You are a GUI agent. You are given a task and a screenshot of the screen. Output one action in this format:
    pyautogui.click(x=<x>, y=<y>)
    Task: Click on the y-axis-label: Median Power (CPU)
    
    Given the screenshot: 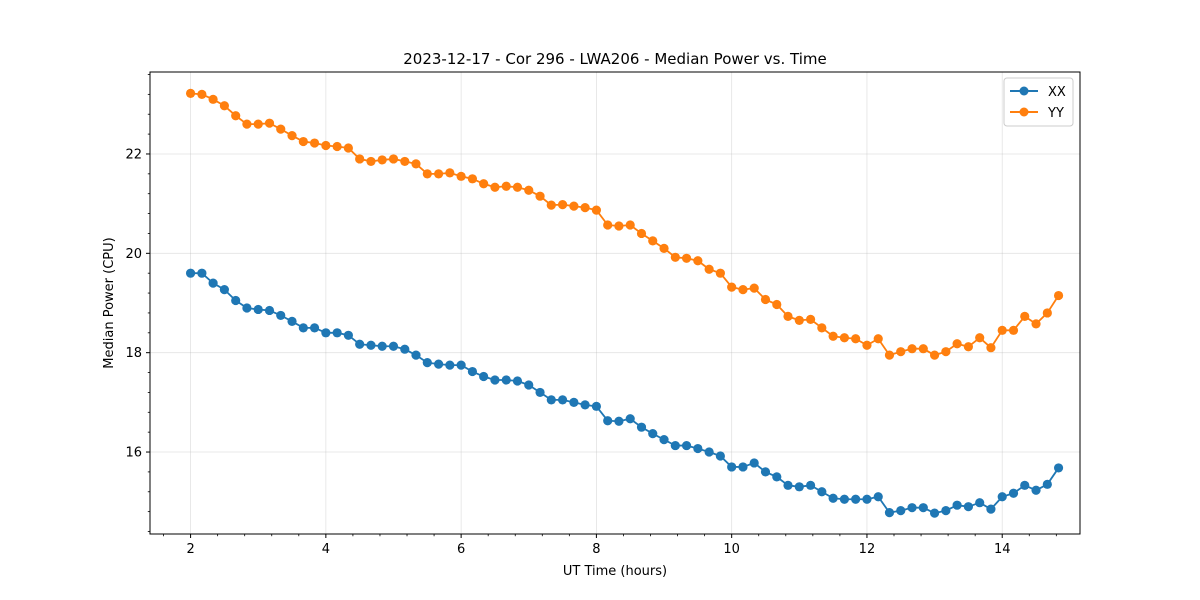 What is the action you would take?
    pyautogui.click(x=109, y=302)
    